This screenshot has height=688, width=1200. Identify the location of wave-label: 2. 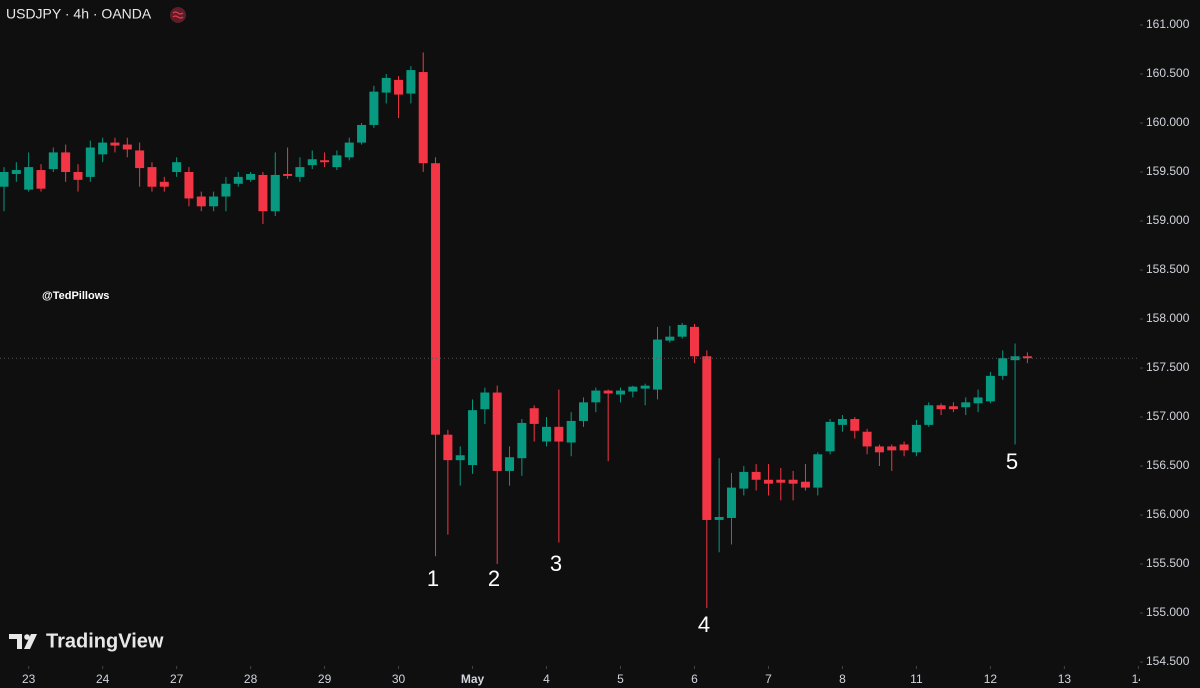
(494, 578).